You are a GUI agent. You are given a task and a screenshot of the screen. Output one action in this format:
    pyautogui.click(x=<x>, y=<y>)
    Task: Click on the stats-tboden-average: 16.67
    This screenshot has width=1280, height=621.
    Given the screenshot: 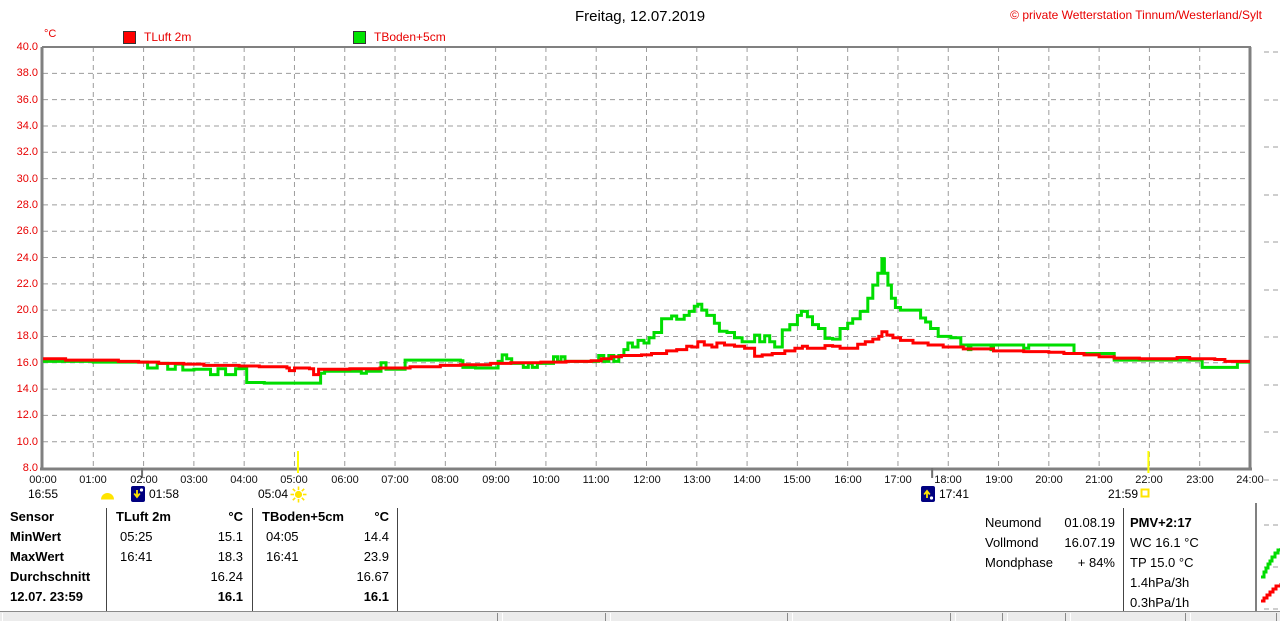 What is the action you would take?
    pyautogui.click(x=372, y=576)
    